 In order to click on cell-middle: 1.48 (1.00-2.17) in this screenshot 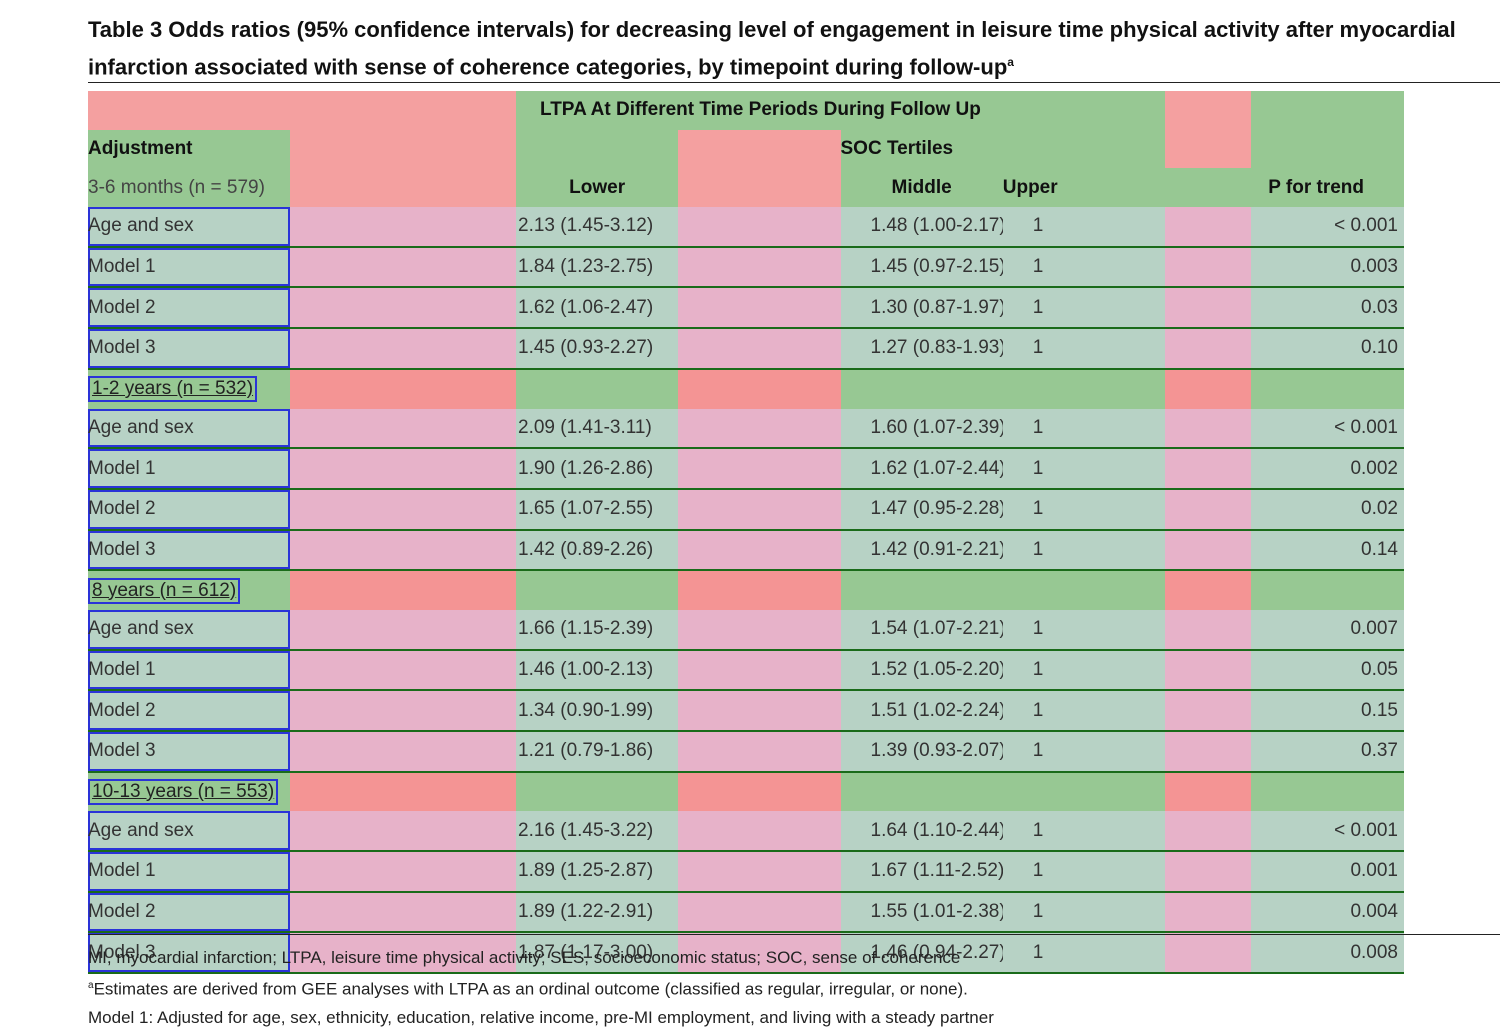, I will do `click(921, 227)`.